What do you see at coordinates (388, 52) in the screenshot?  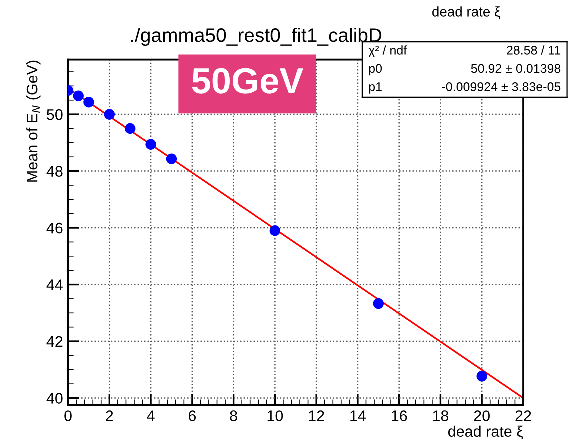 I see `text: χ² / ndf` at bounding box center [388, 52].